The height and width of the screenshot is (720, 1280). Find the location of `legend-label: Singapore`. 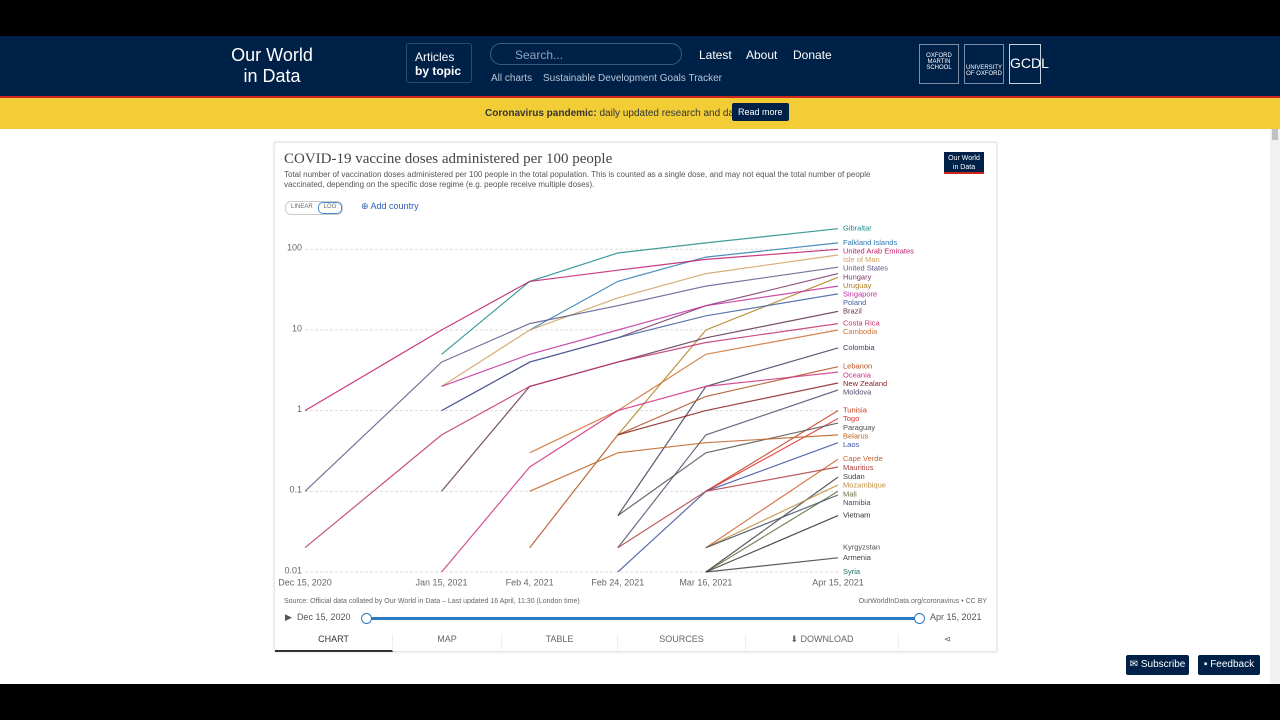

legend-label: Singapore is located at coordinates (860, 293).